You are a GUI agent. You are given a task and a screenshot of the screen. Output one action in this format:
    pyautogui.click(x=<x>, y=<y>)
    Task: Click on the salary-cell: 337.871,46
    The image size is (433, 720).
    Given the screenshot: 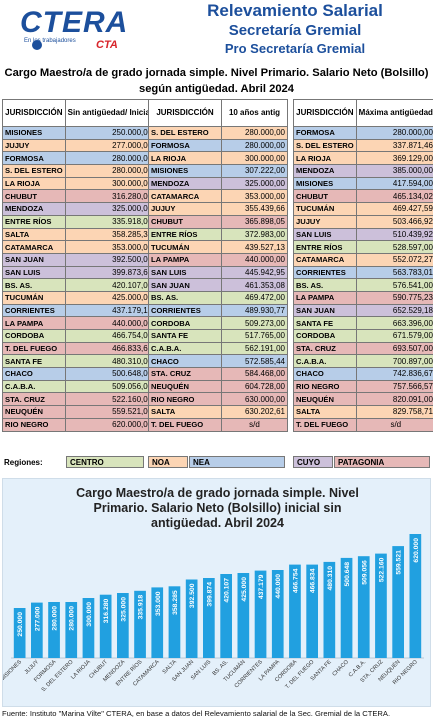 What is the action you would take?
    pyautogui.click(x=394, y=145)
    